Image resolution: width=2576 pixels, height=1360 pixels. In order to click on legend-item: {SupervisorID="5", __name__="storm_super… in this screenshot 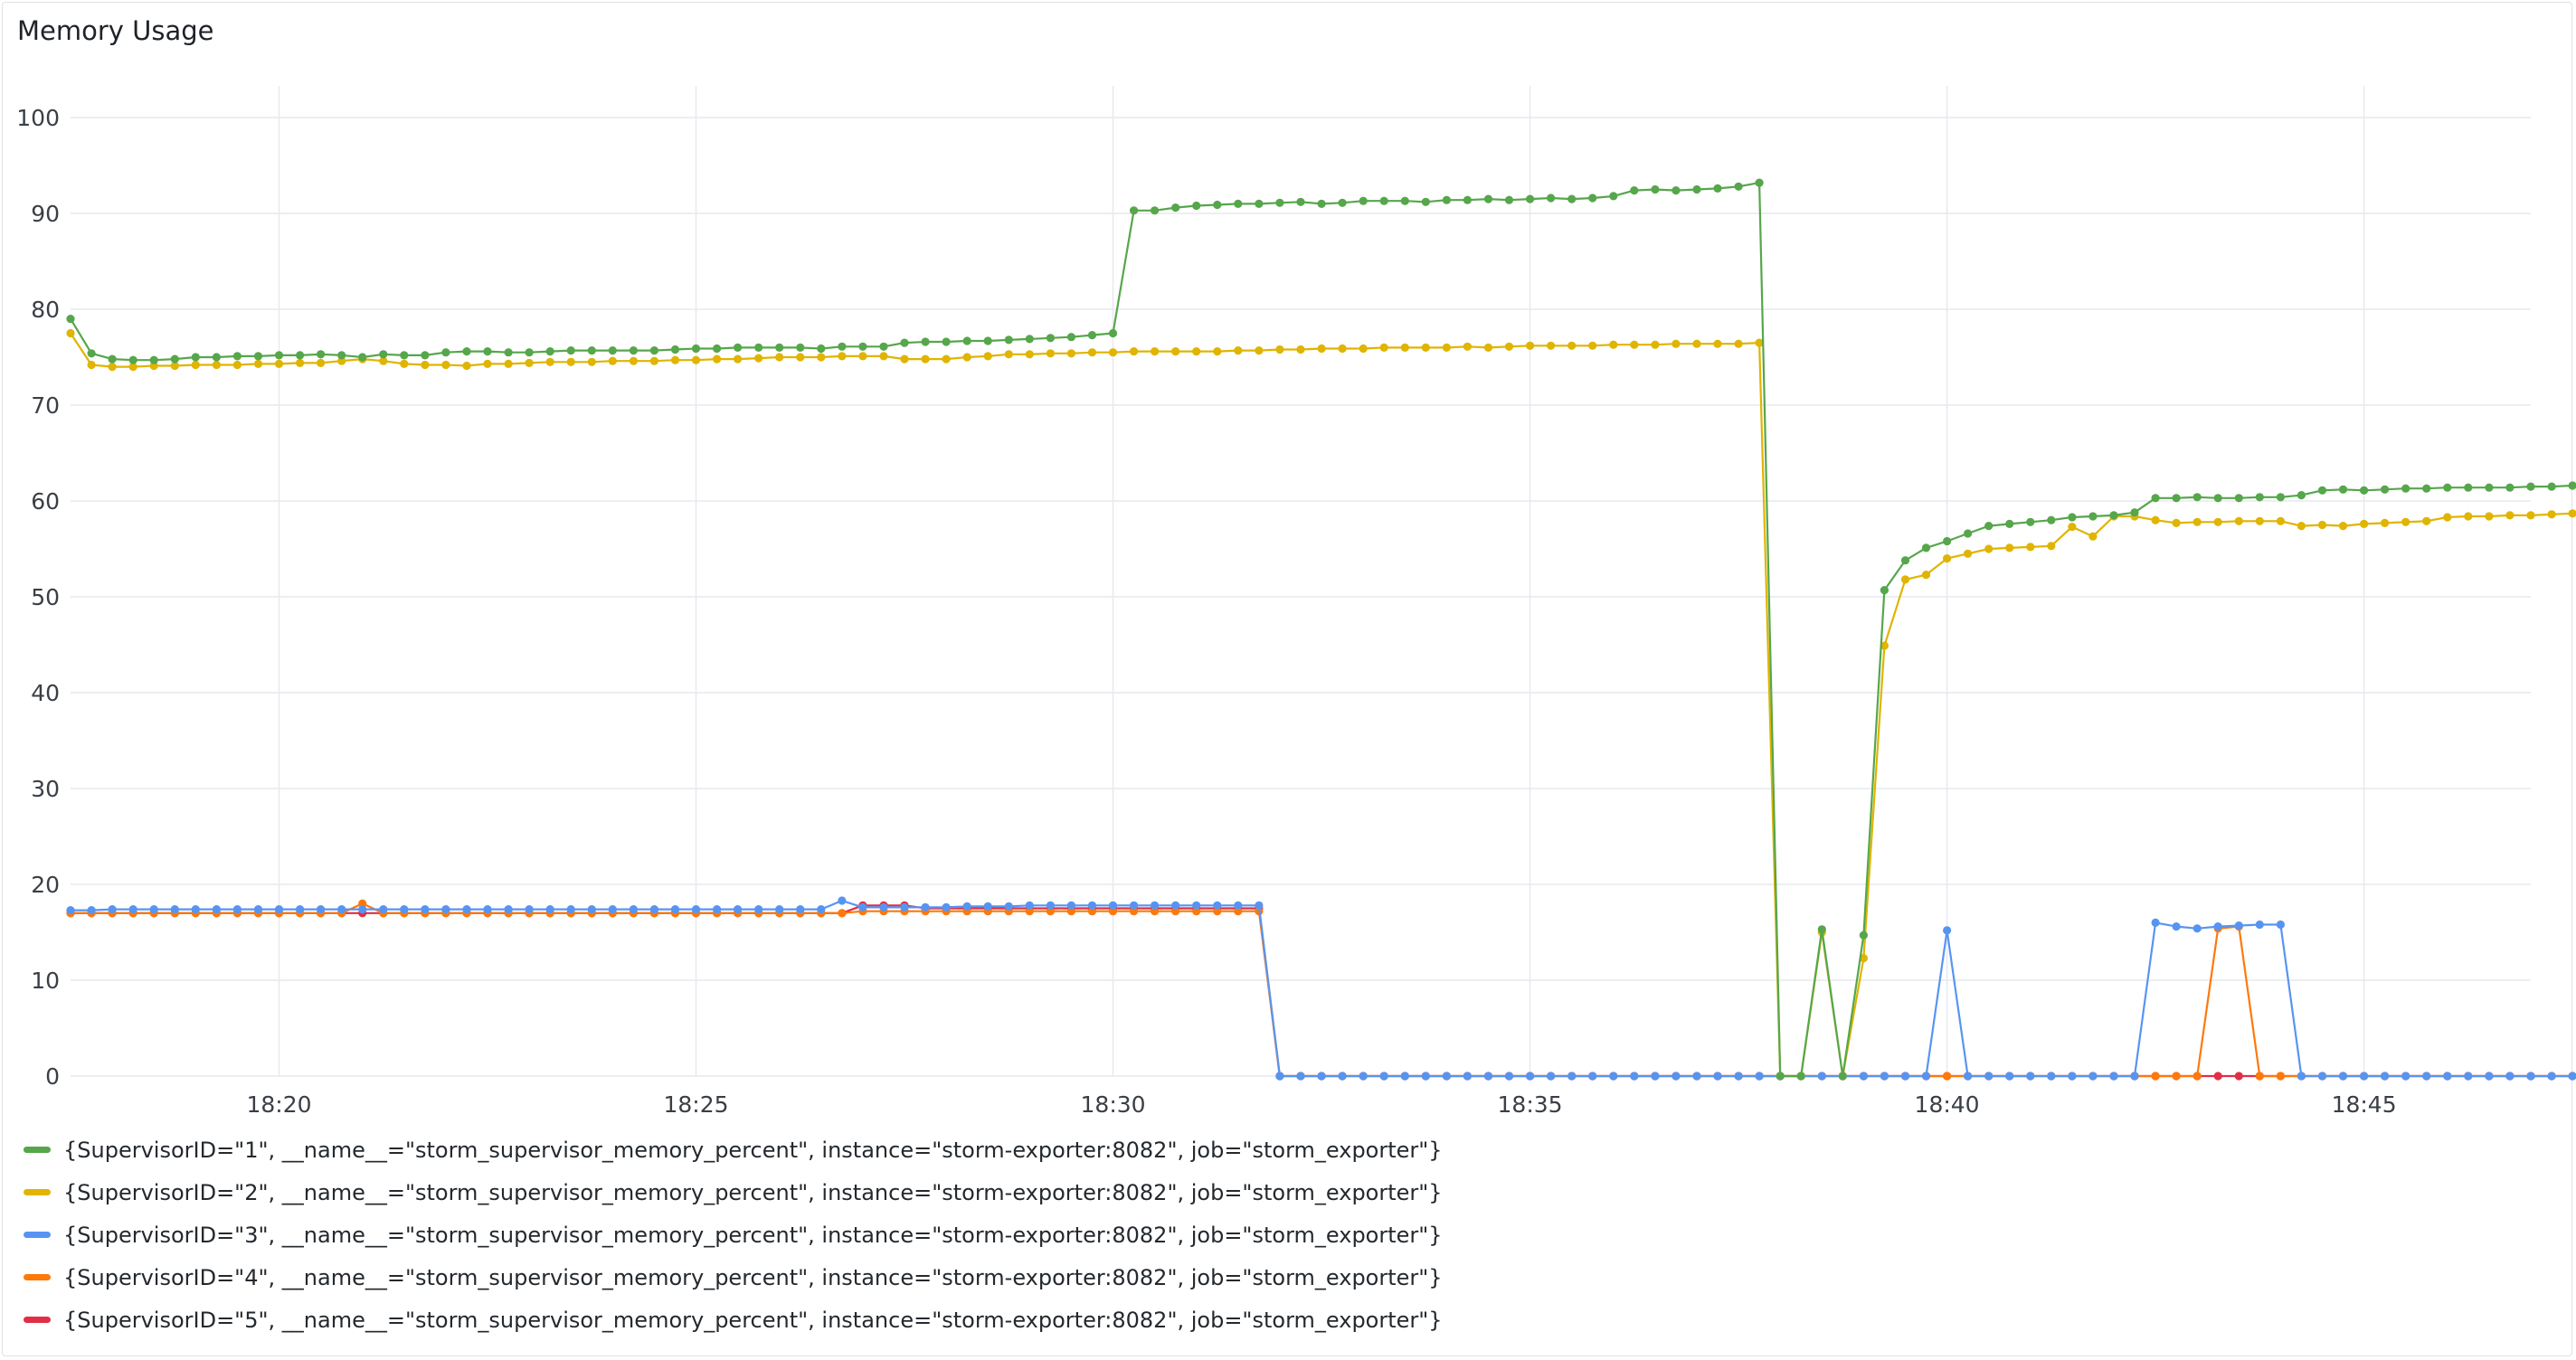, I will do `click(734, 1320)`.